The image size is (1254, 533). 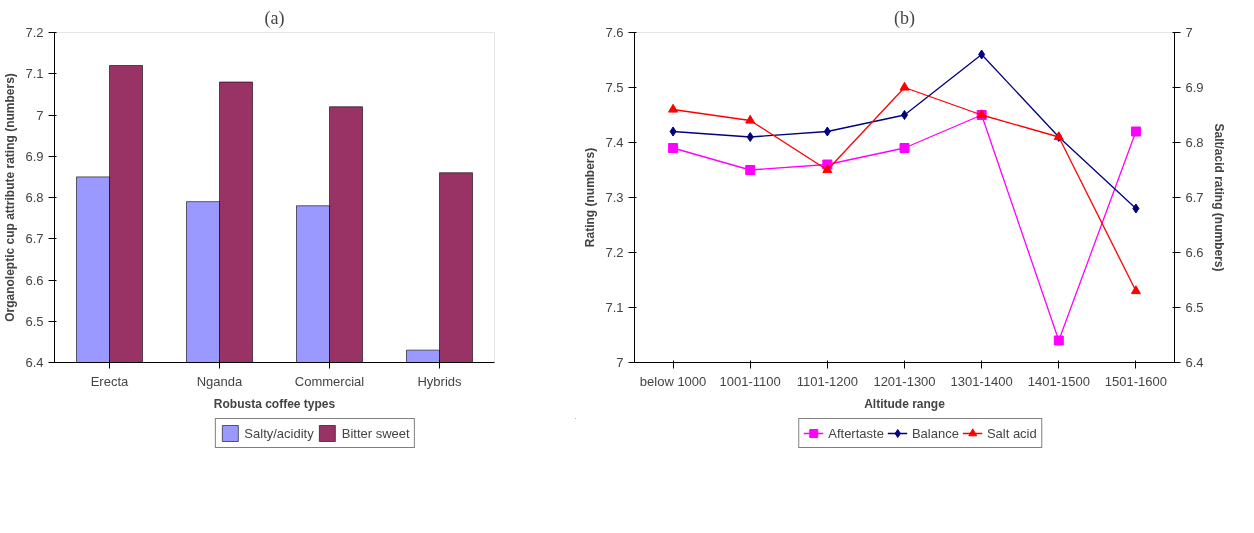 What do you see at coordinates (375, 433) in the screenshot?
I see `legend-label: Bitter sweet` at bounding box center [375, 433].